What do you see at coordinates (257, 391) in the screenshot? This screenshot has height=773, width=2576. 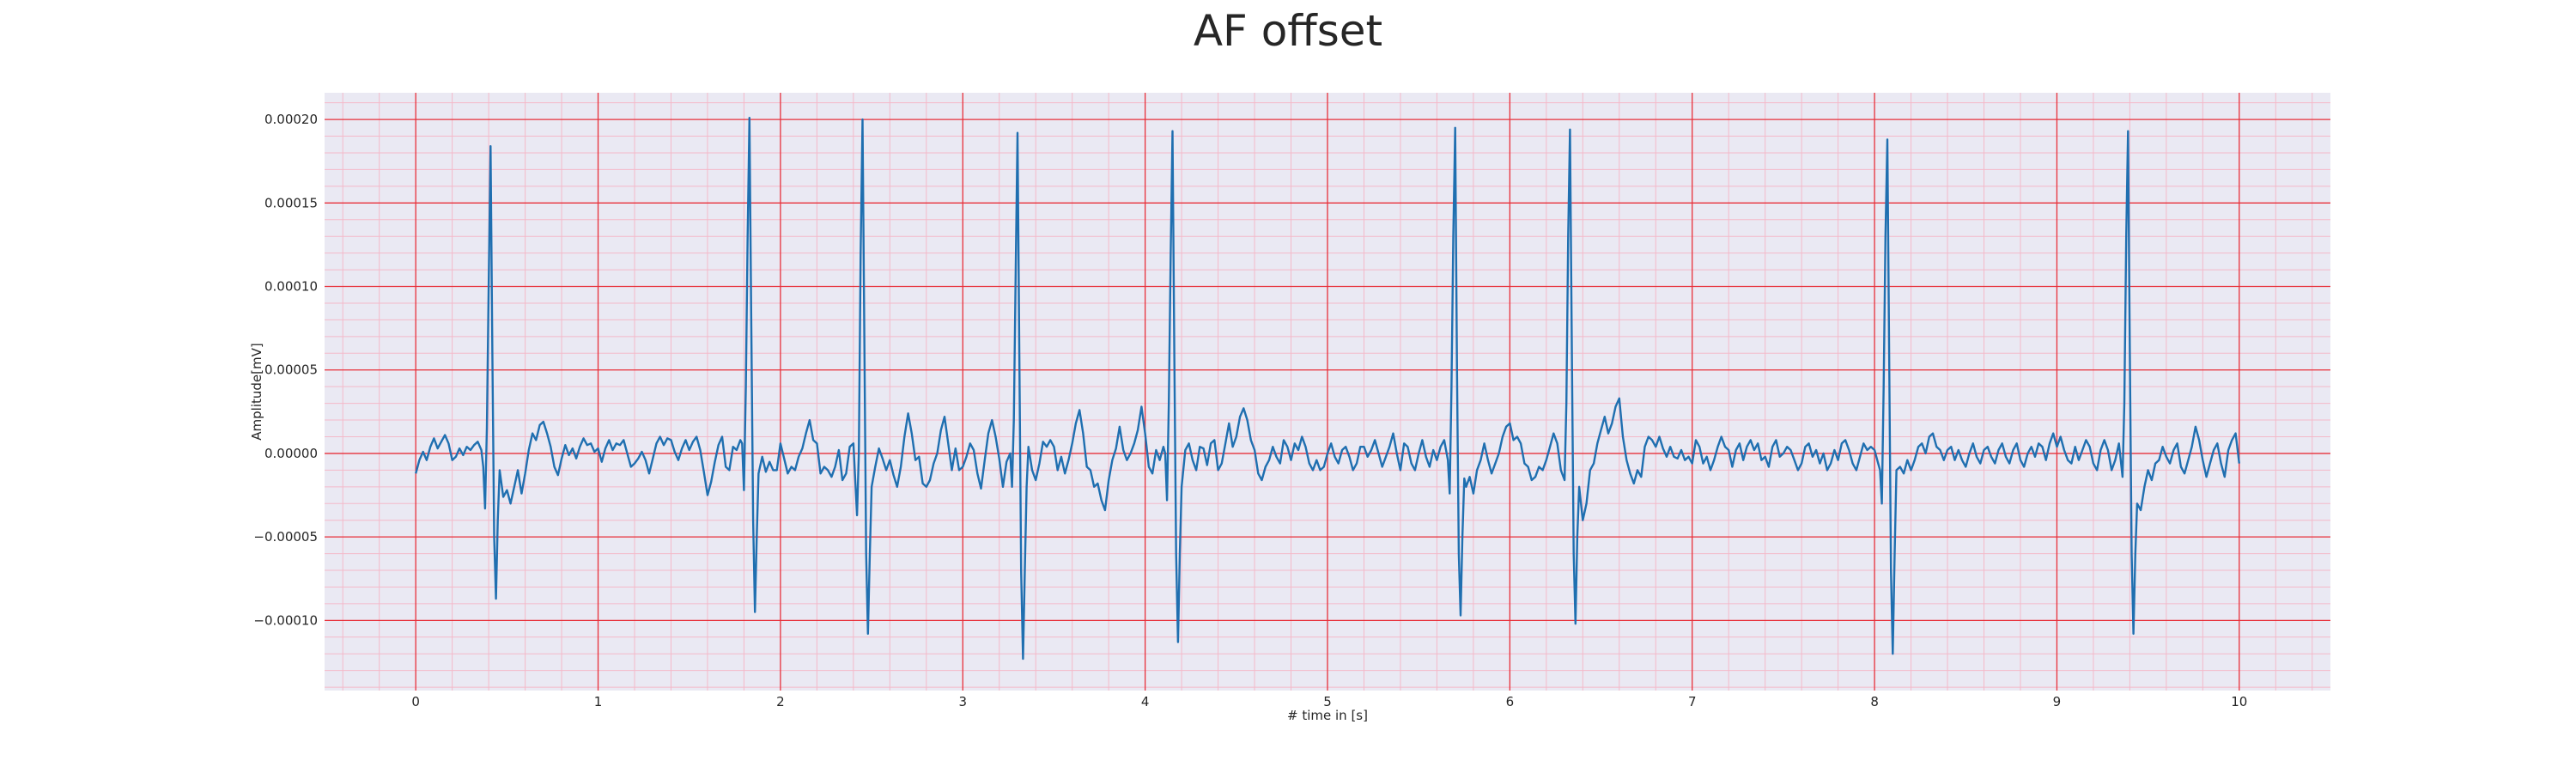 I see `y-axis-label: Amplitude[mV]` at bounding box center [257, 391].